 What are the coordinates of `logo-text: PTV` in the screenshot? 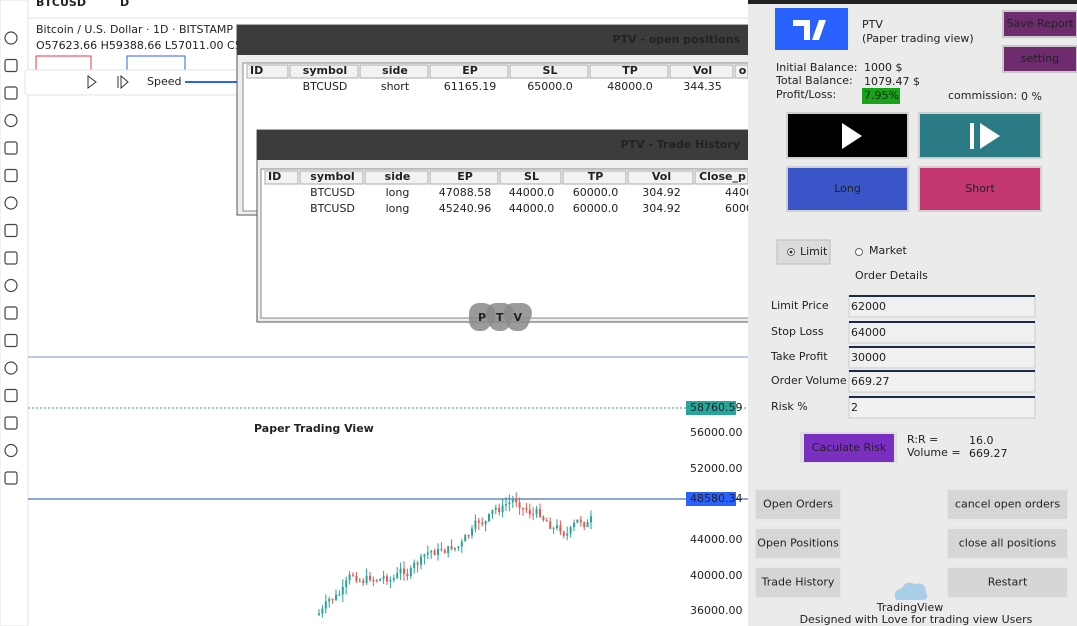 It's located at (505, 317).